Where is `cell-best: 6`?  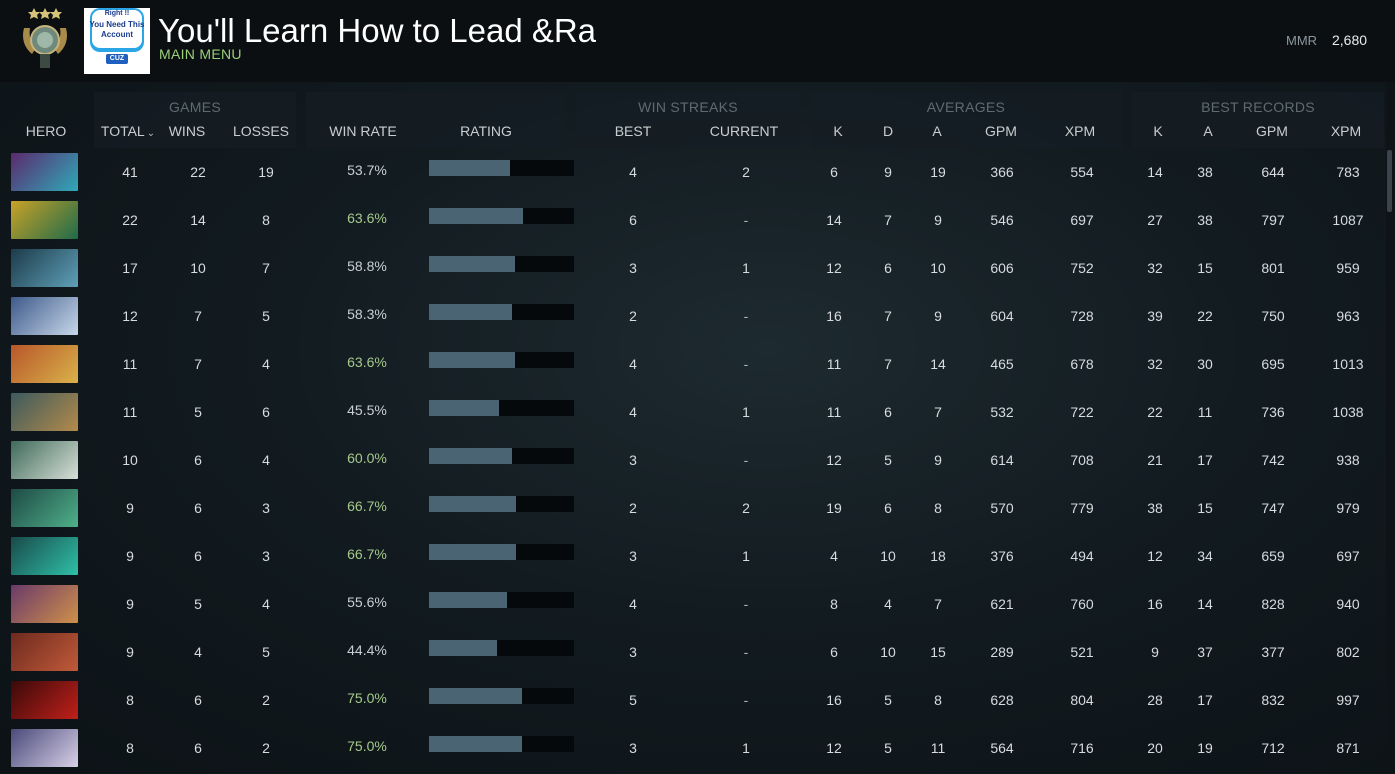
cell-best: 6 is located at coordinates (633, 220).